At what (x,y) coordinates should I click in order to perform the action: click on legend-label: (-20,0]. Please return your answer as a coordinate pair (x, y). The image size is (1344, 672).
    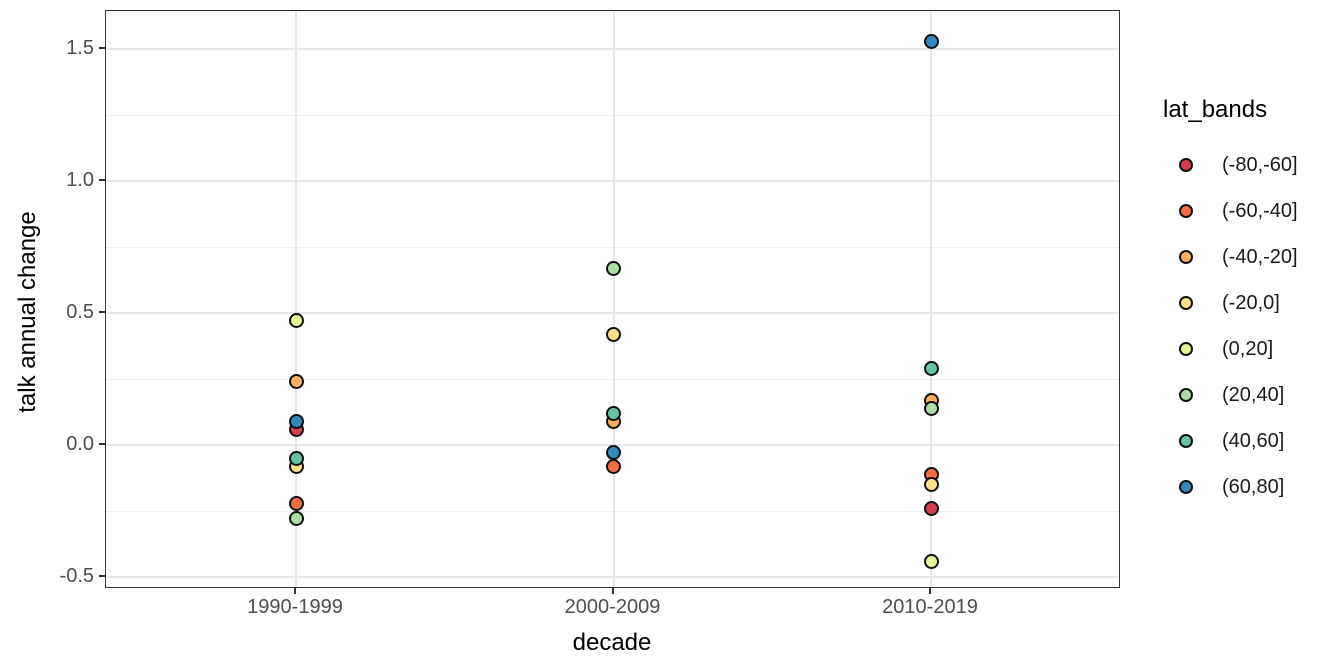
    Looking at the image, I should click on (1251, 302).